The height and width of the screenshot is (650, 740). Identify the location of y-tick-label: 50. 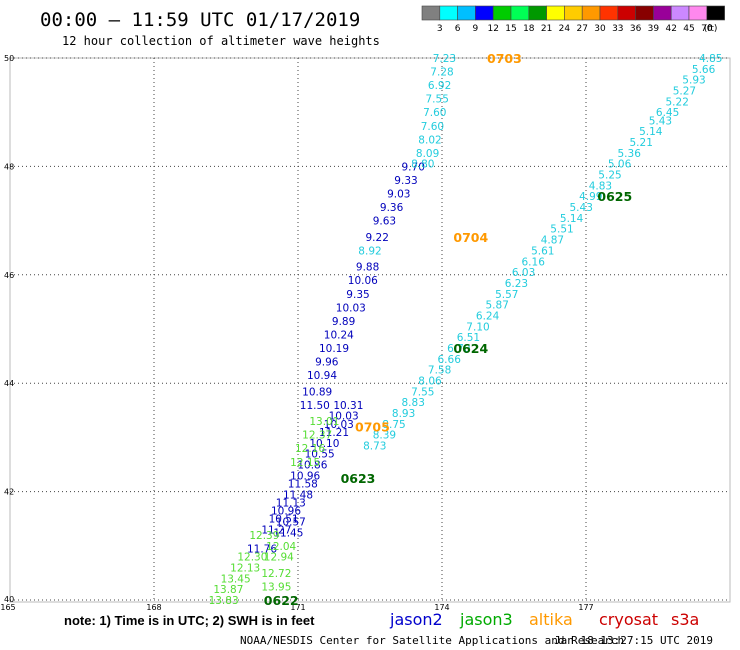
(9, 58).